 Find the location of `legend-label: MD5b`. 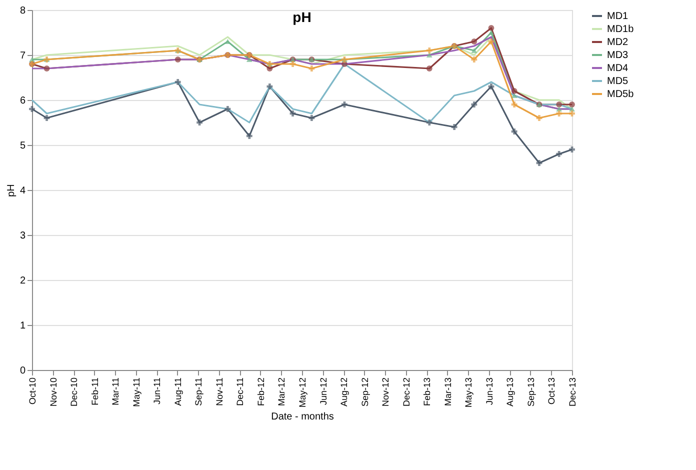

legend-label: MD5b is located at coordinates (620, 94).